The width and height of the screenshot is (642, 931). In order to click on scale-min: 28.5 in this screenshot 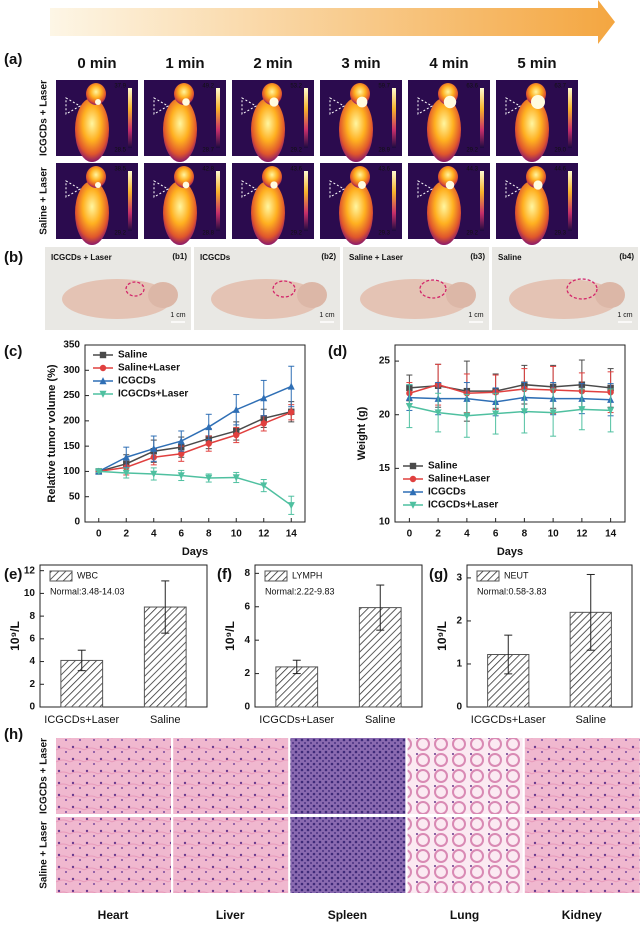, I will do `click(120, 151)`.